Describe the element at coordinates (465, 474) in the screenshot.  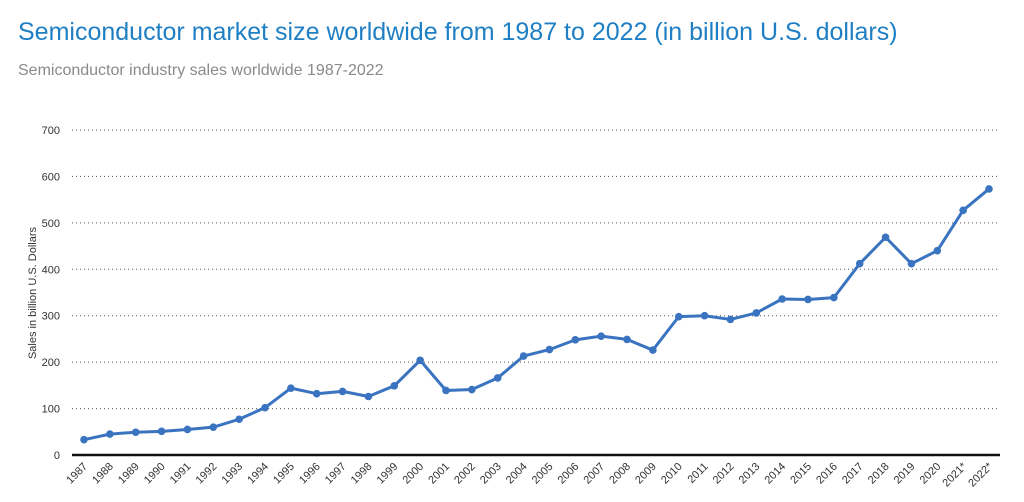
I see `x-tick-label: 2002` at that location.